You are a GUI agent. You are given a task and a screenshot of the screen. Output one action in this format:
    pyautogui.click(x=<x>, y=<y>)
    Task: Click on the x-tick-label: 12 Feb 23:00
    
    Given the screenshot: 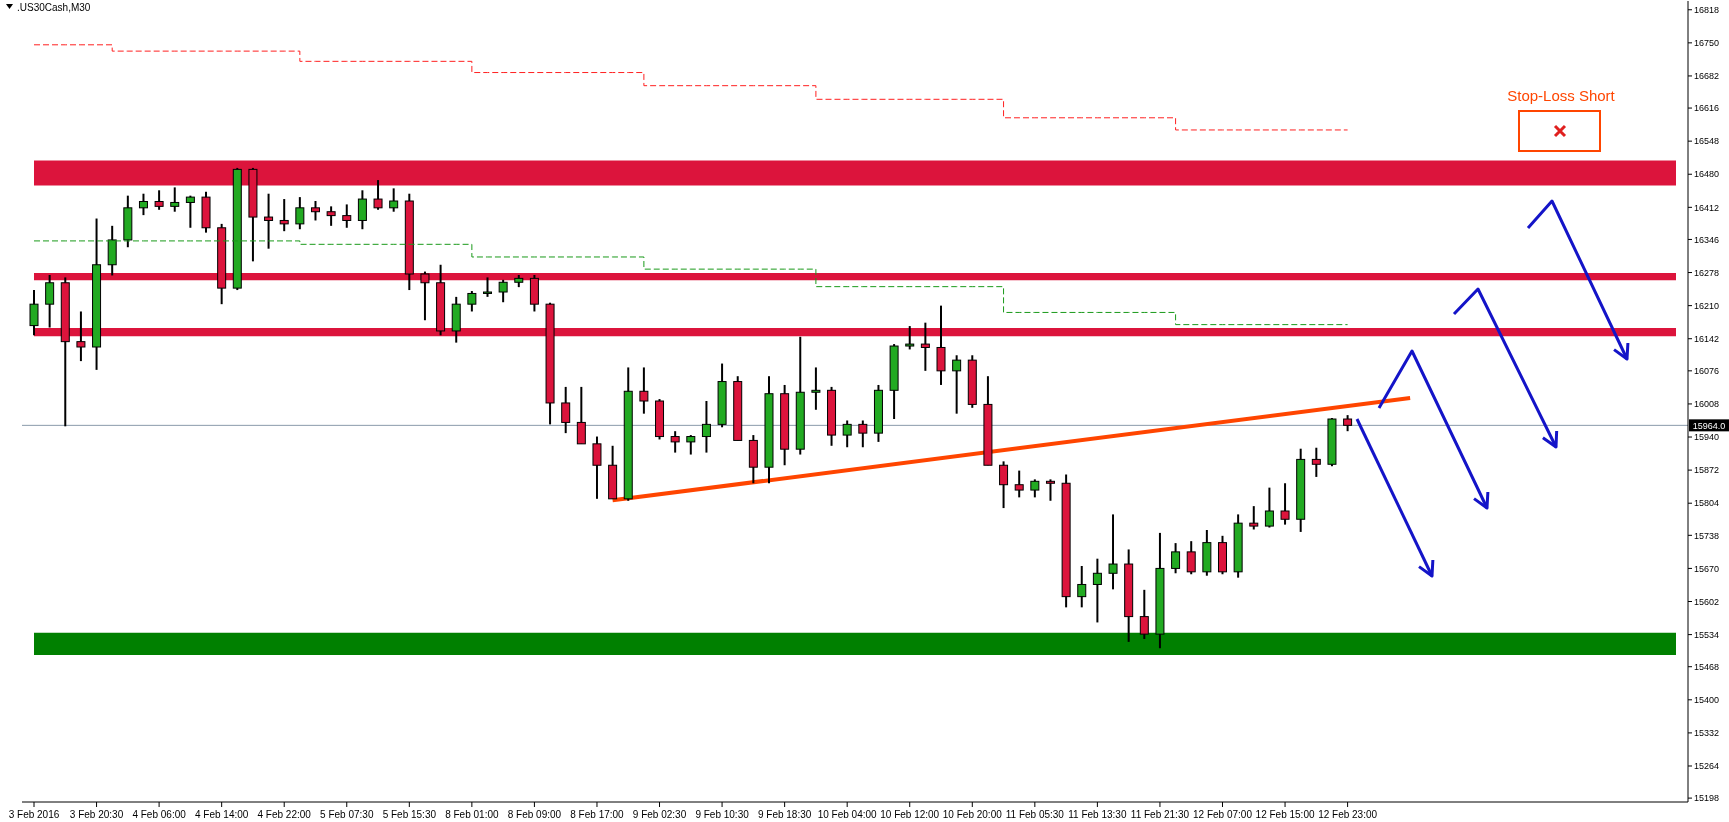 What is the action you would take?
    pyautogui.click(x=1348, y=814)
    